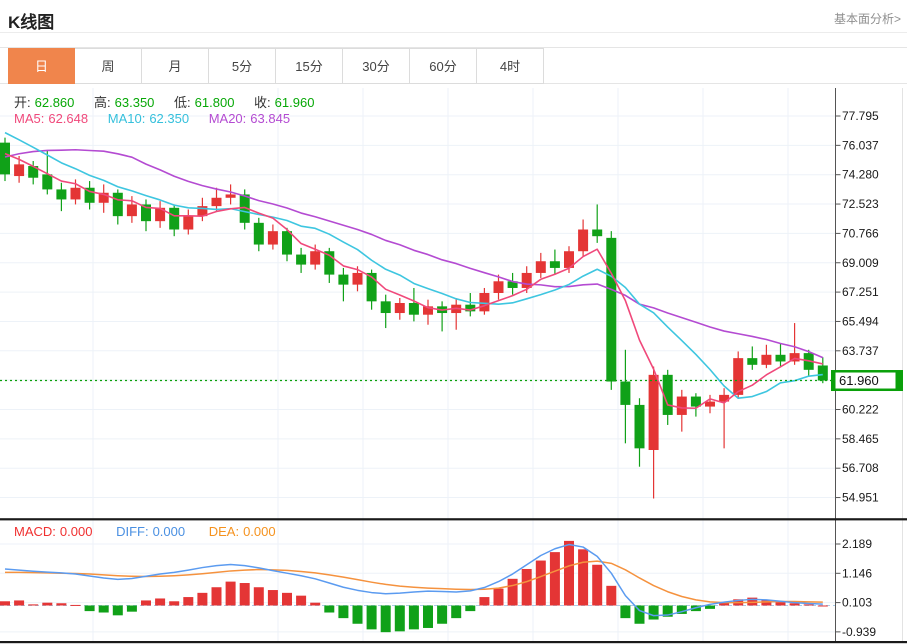 The width and height of the screenshot is (907, 644). What do you see at coordinates (35, 531) in the screenshot?
I see `macd-label: MACD:` at bounding box center [35, 531].